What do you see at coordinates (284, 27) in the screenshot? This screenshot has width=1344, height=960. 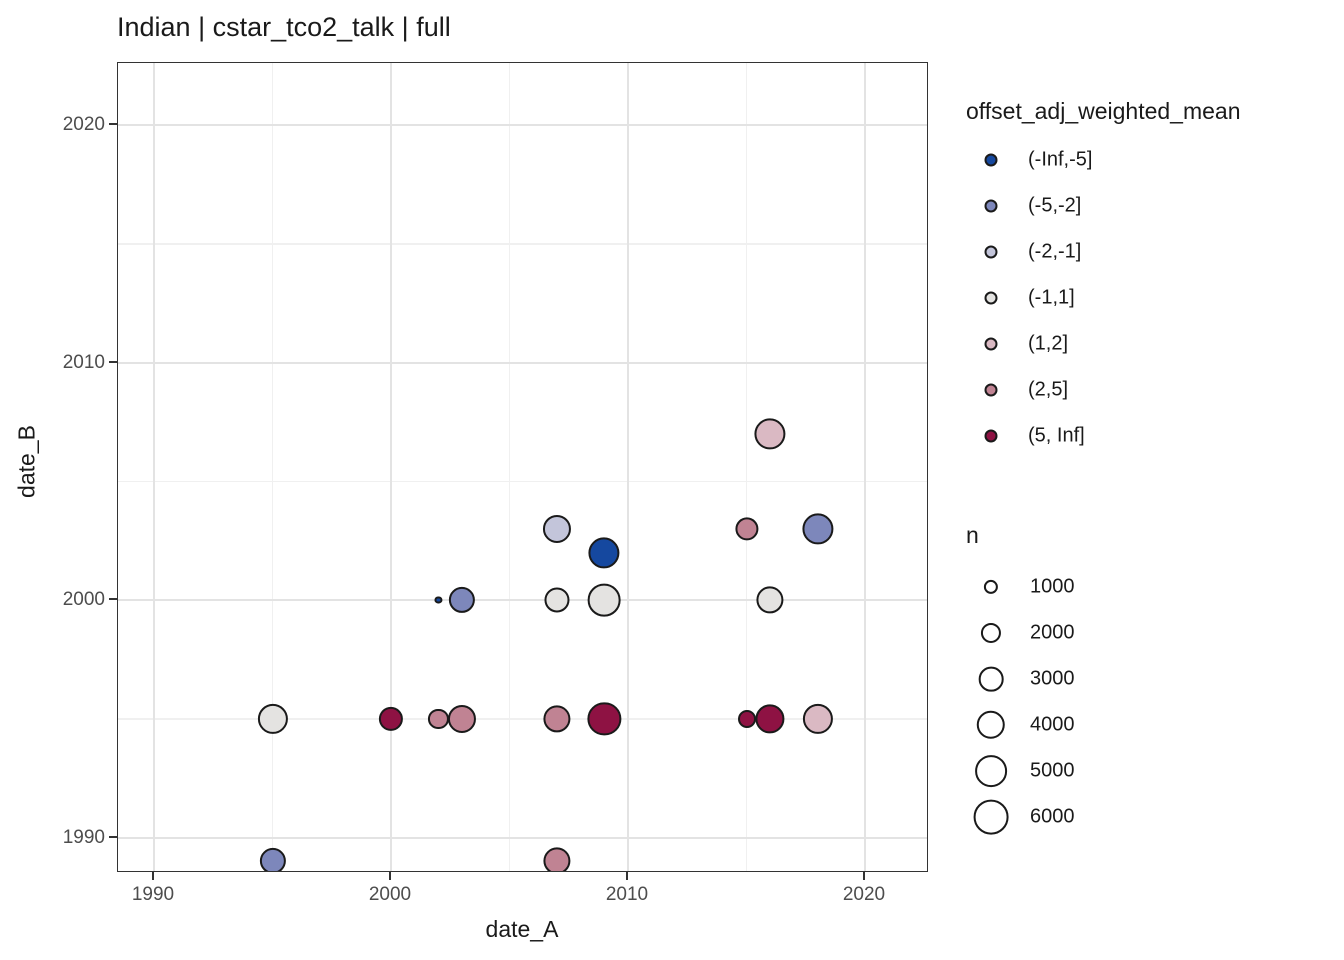 I see `plot-title: Indian | cstar_tco2_talk | full` at bounding box center [284, 27].